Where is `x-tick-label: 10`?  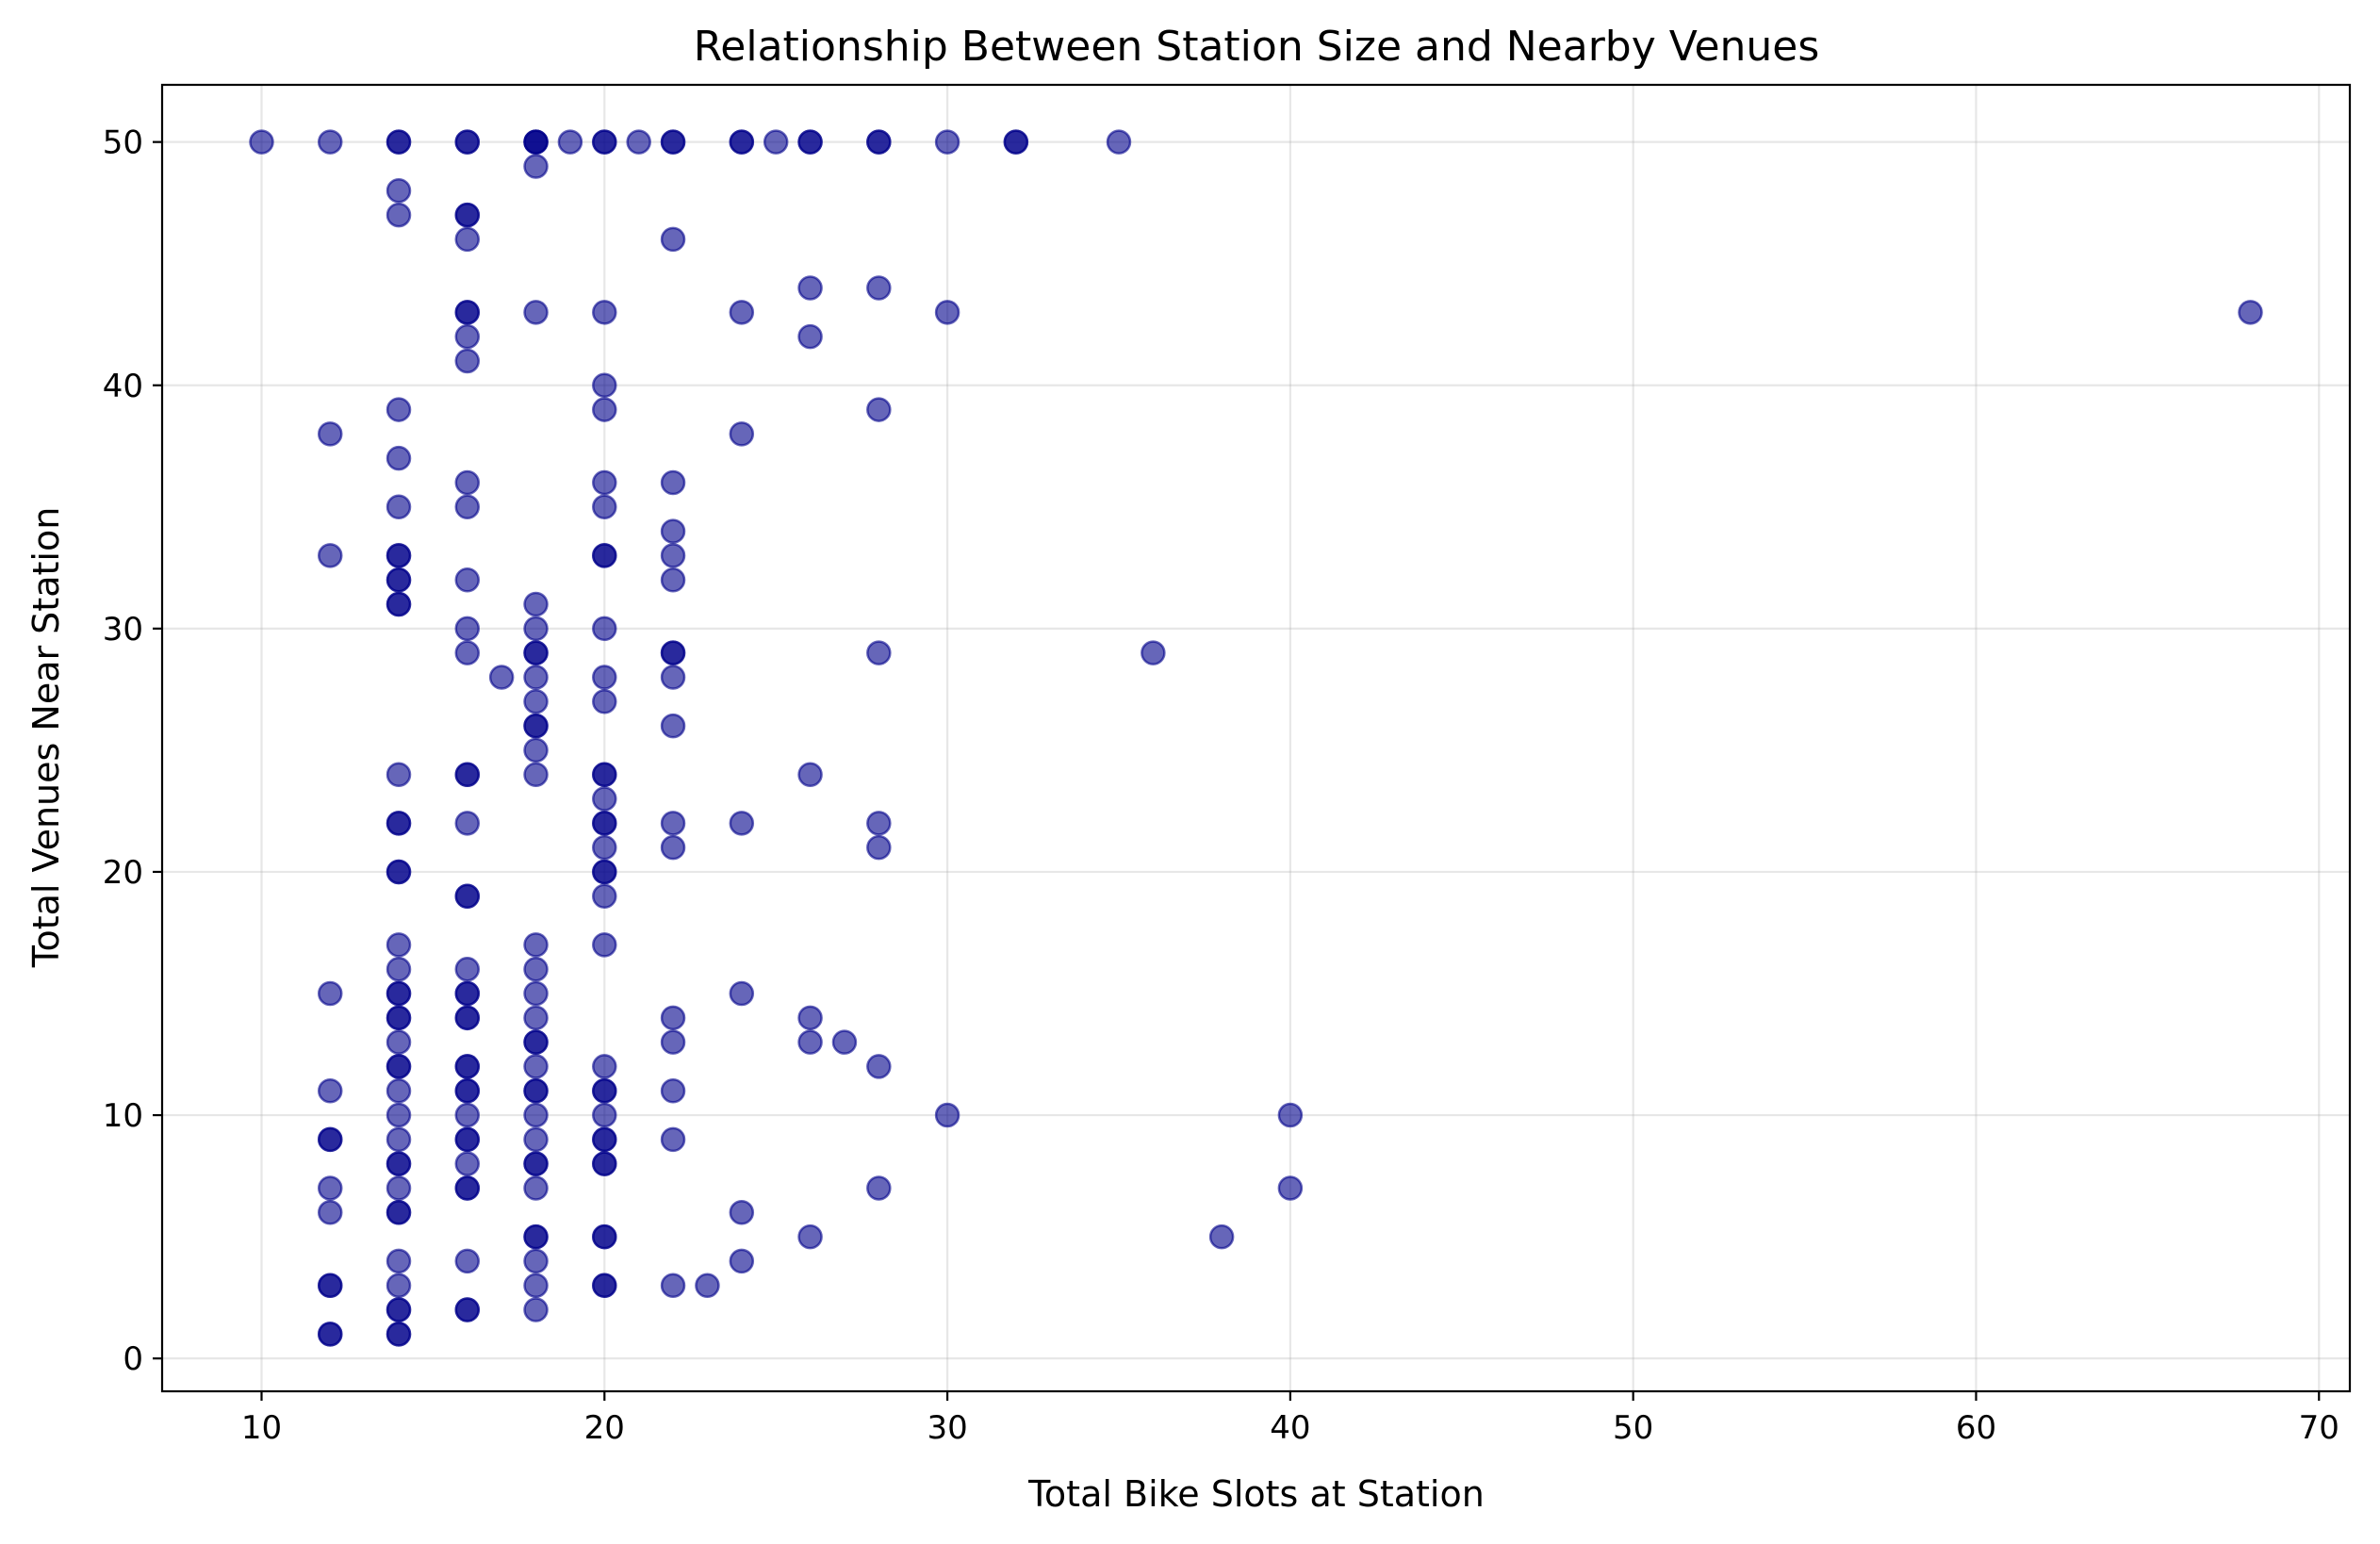 x-tick-label: 10 is located at coordinates (261, 1428).